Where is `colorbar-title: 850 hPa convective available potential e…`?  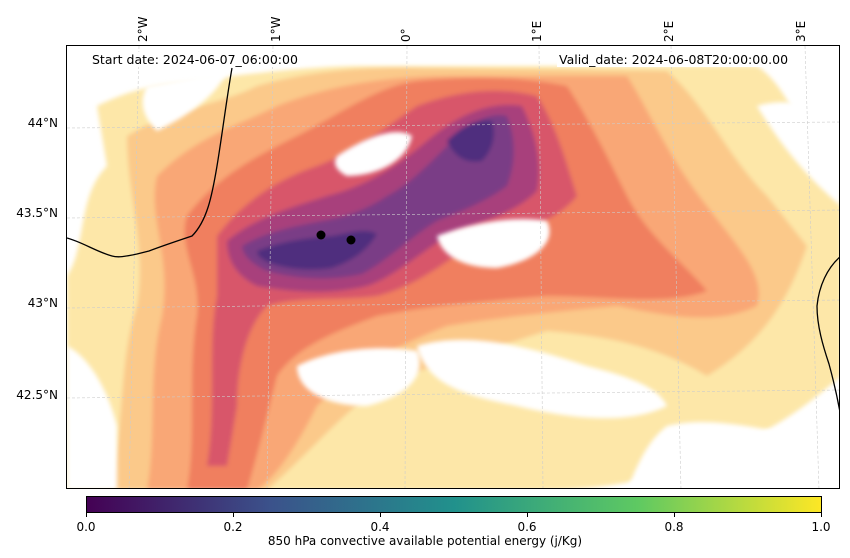 colorbar-title: 850 hPa convective available potential e… is located at coordinates (425, 541).